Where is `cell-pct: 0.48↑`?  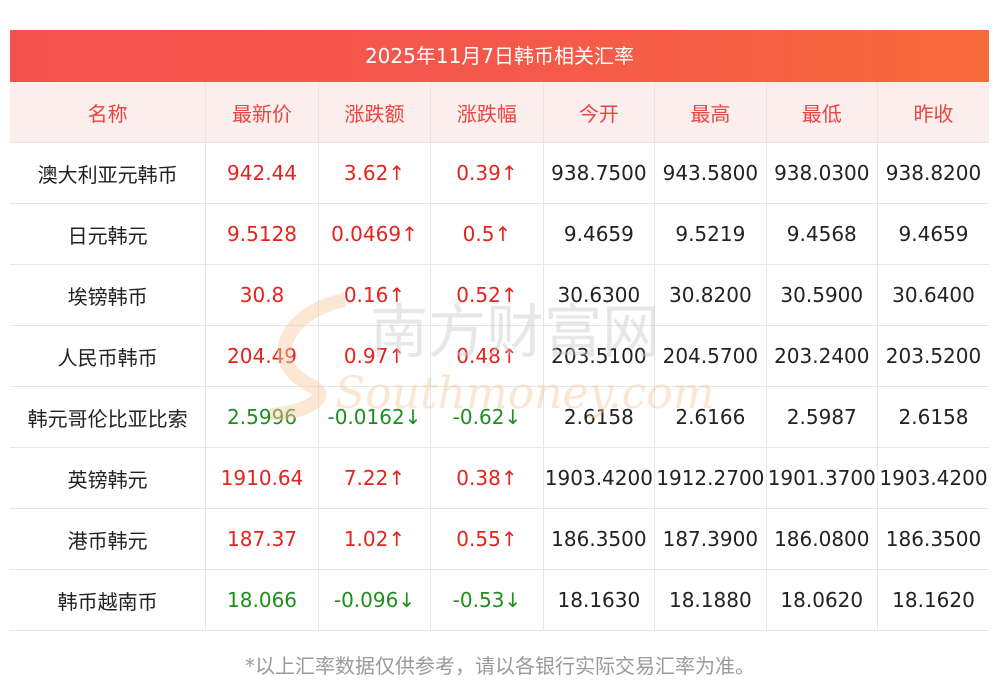
cell-pct: 0.48↑ is located at coordinates (487, 356).